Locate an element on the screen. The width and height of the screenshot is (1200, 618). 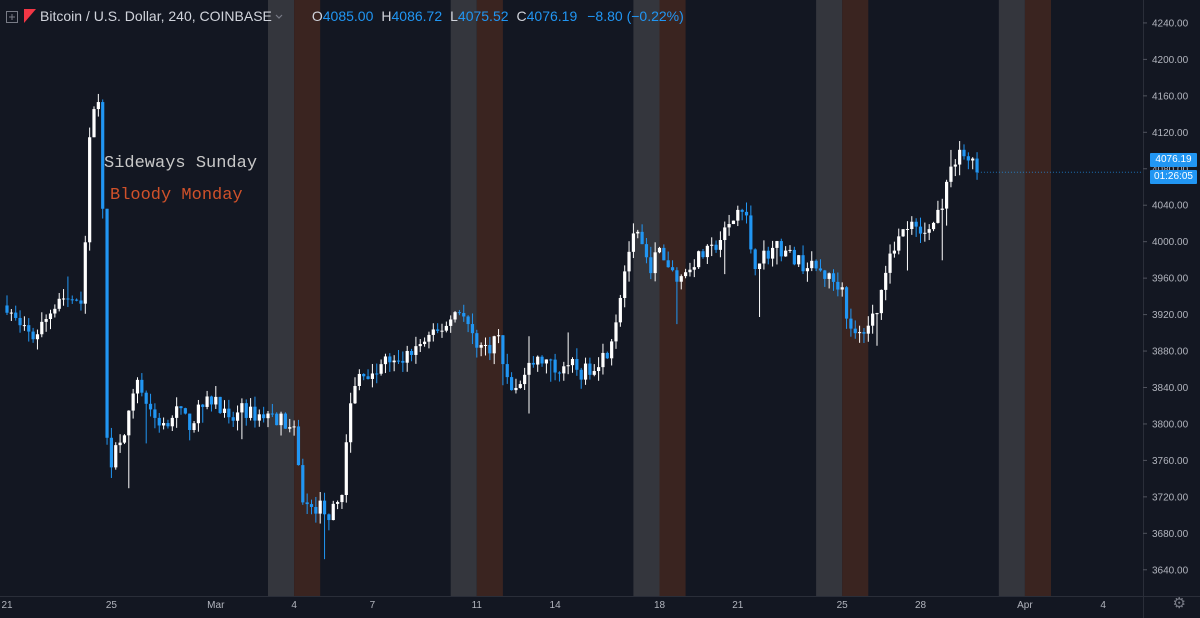
time-tick-label: 25 is located at coordinates (843, 605).